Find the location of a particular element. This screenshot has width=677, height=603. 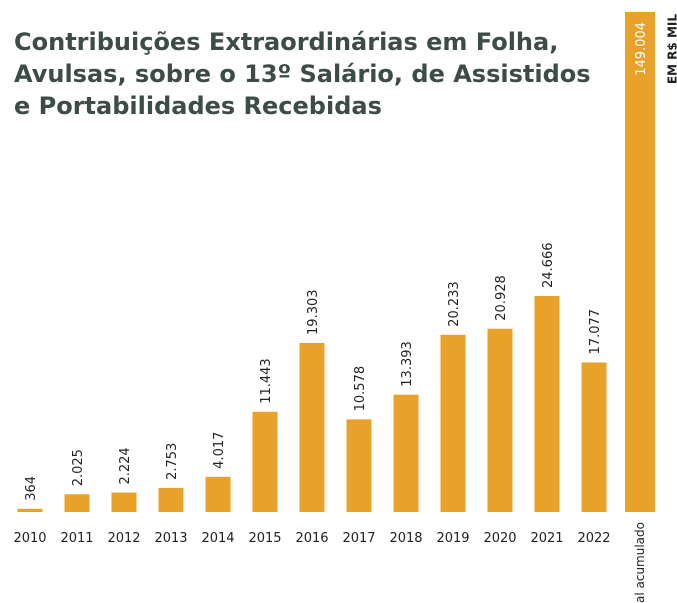

value-label: 2.224 is located at coordinates (125, 465).